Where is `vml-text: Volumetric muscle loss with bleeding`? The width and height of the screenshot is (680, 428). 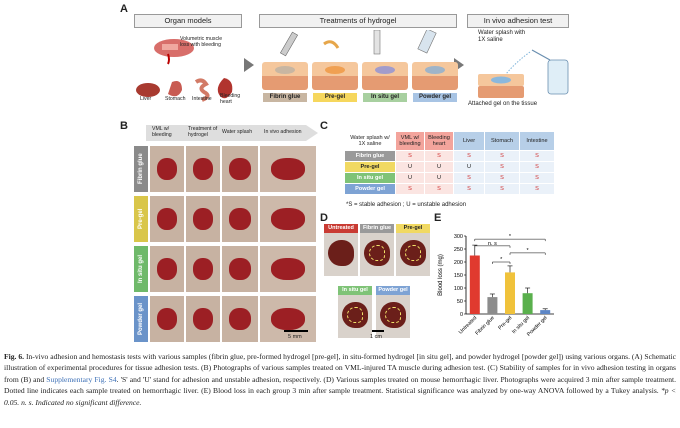
vml-text: Volumetric muscle loss with bleeding is located at coordinates (201, 42).